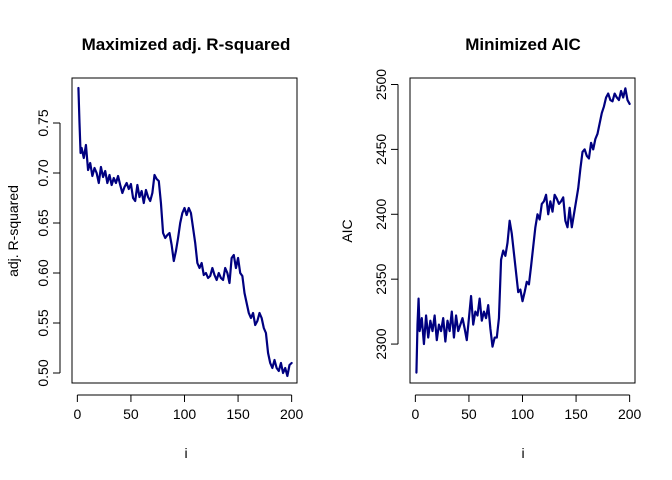 The height and width of the screenshot is (480, 672). I want to click on y-tick-label: 0.70, so click(43, 172).